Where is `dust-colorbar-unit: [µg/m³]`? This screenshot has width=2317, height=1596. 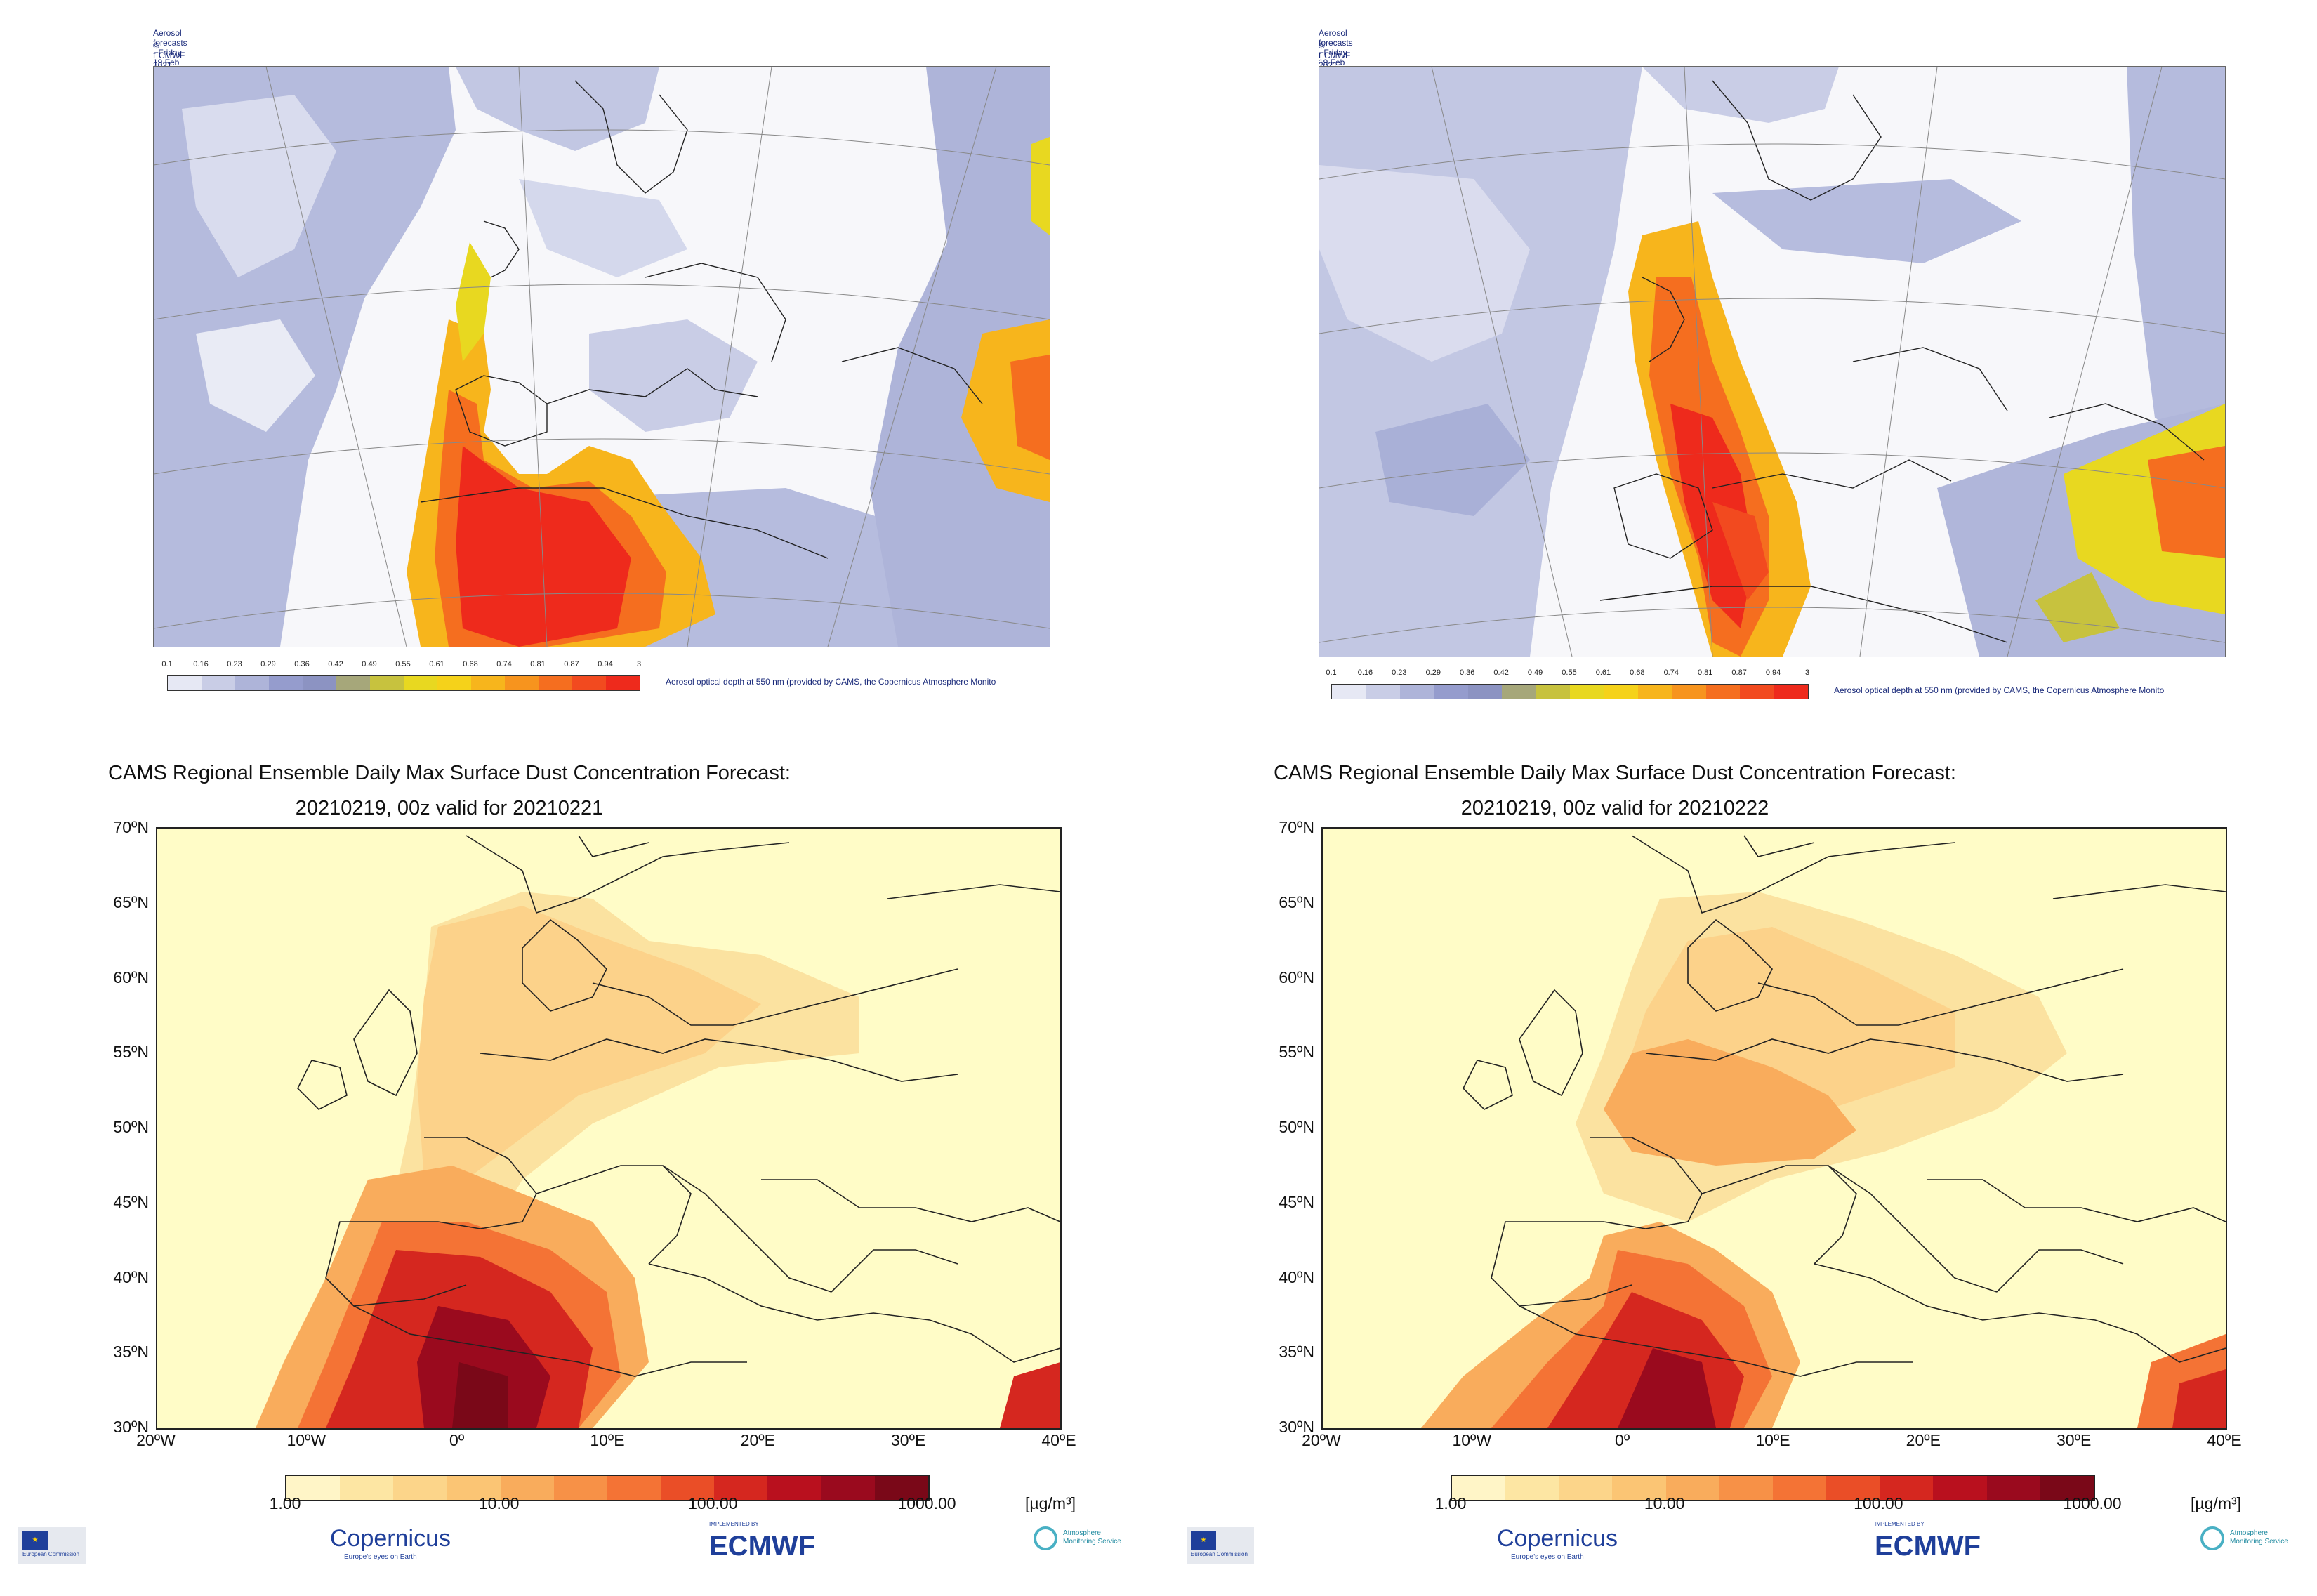 dust-colorbar-unit: [µg/m³] is located at coordinates (2217, 1503).